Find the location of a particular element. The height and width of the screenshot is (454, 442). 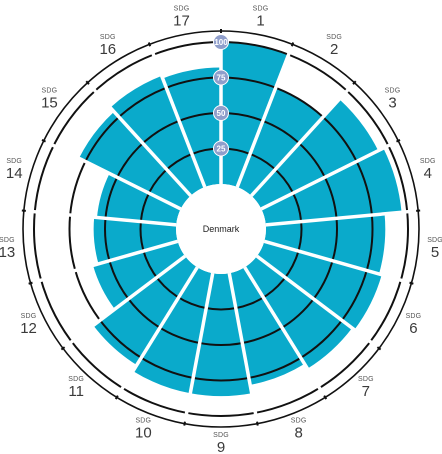

ring-label-50: 50 is located at coordinates (221, 113).